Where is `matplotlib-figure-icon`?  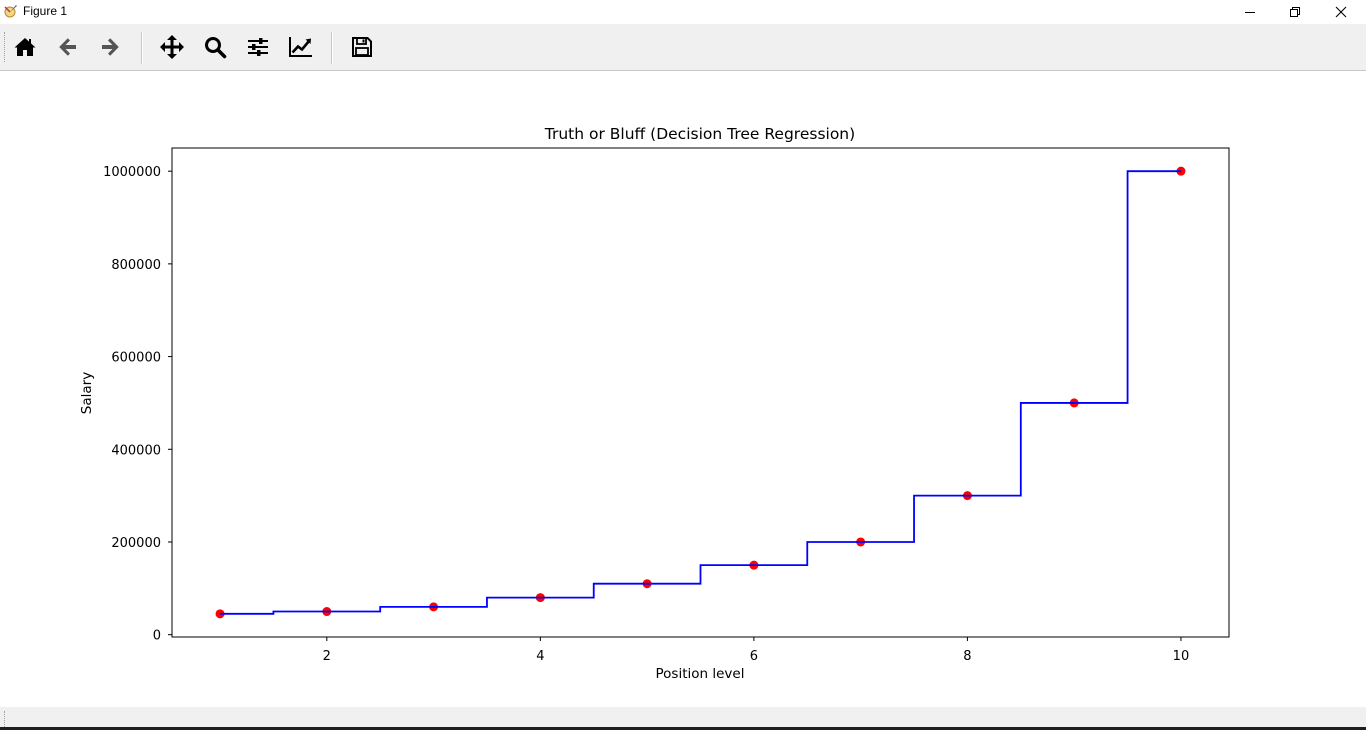 matplotlib-figure-icon is located at coordinates (10, 11).